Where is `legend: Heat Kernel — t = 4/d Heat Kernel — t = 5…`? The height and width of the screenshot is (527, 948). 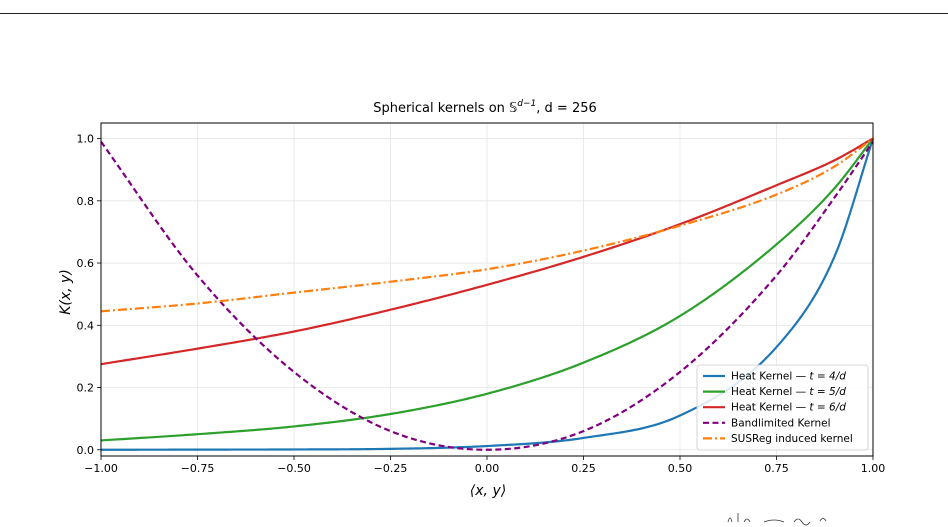 legend: Heat Kernel — t = 4/d Heat Kernel — t = 5… is located at coordinates (782, 407).